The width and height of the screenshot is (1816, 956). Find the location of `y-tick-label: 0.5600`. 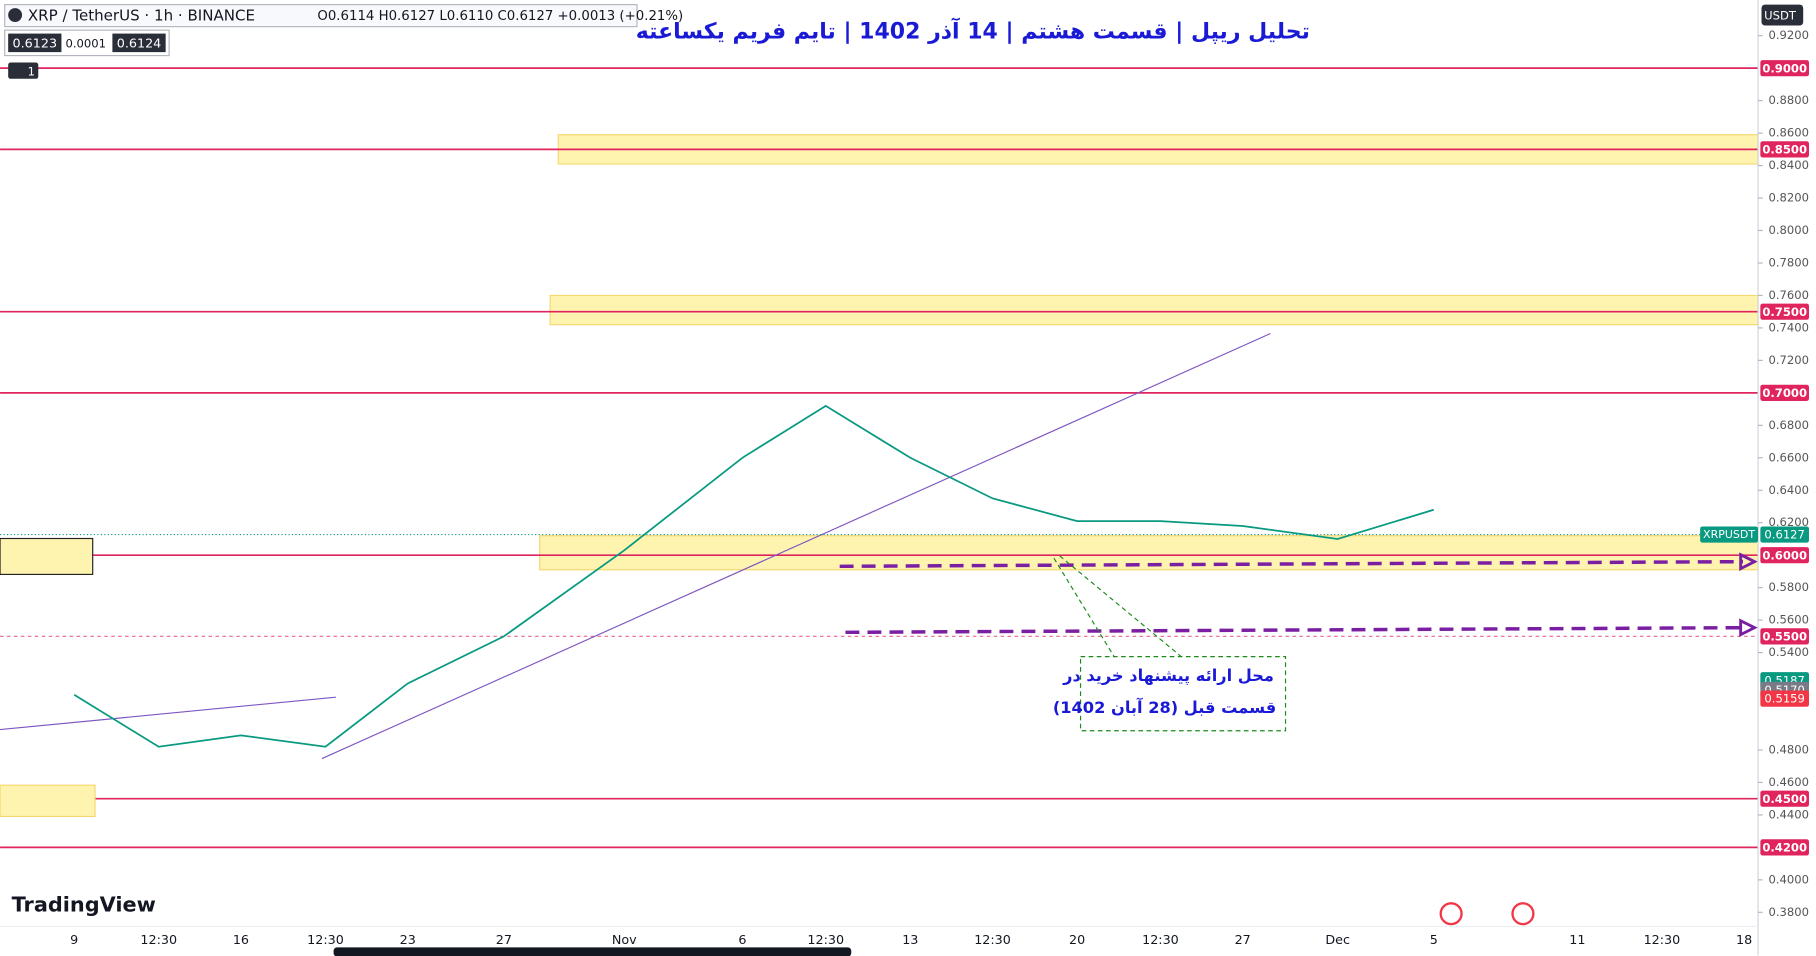

y-tick-label: 0.5600 is located at coordinates (1788, 620).